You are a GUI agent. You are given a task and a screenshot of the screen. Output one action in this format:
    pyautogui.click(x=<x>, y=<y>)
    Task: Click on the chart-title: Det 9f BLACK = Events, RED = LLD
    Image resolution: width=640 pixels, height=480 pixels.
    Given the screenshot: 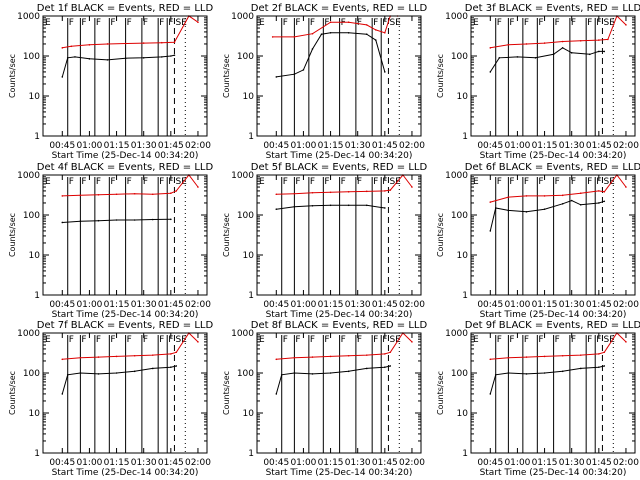 What is the action you would take?
    pyautogui.click(x=552, y=325)
    